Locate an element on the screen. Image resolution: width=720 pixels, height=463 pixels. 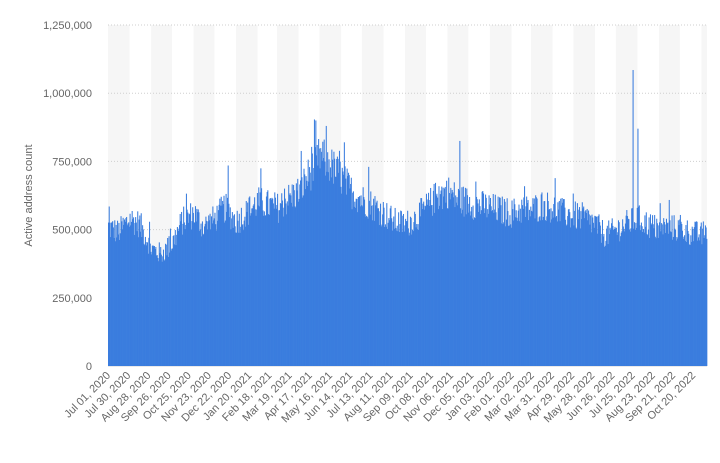
y-axis-title: Active address count is located at coordinates (29, 195).